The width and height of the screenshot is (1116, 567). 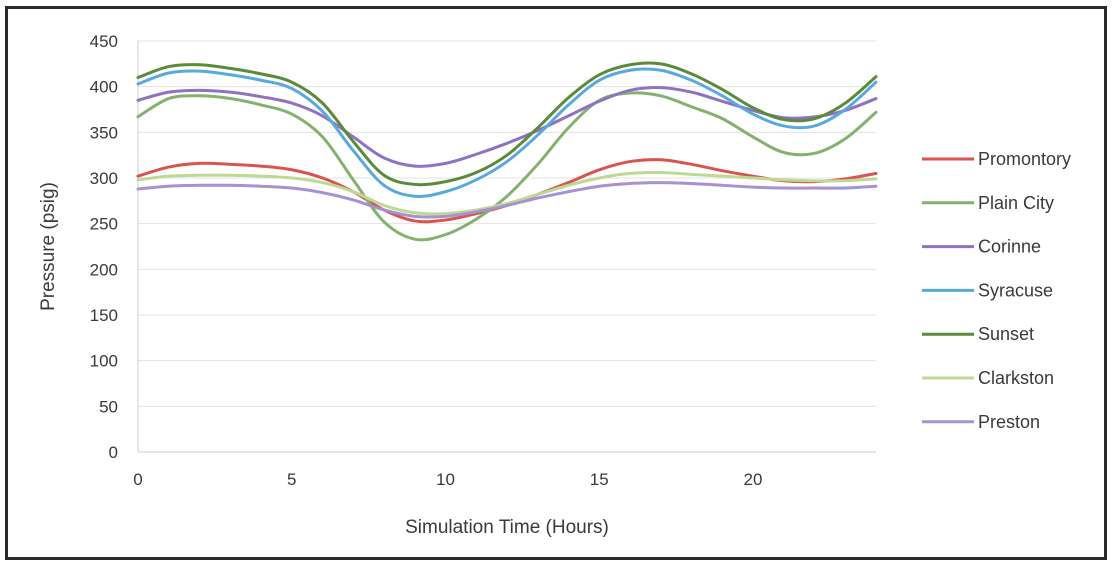 What do you see at coordinates (1024, 159) in the screenshot?
I see `legend-label-promontory: Promontory` at bounding box center [1024, 159].